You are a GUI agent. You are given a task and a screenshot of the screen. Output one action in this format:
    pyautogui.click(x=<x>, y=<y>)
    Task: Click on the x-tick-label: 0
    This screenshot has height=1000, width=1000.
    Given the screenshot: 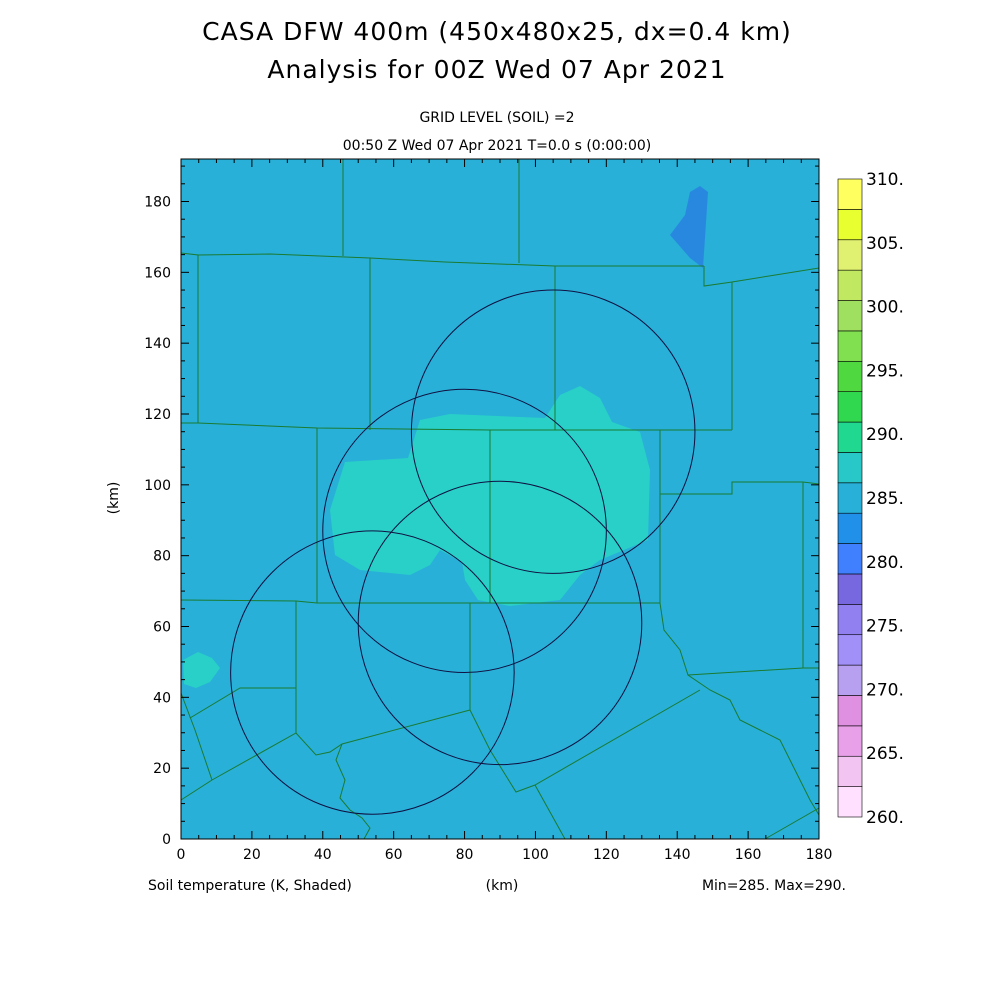 What is the action you would take?
    pyautogui.click(x=181, y=855)
    